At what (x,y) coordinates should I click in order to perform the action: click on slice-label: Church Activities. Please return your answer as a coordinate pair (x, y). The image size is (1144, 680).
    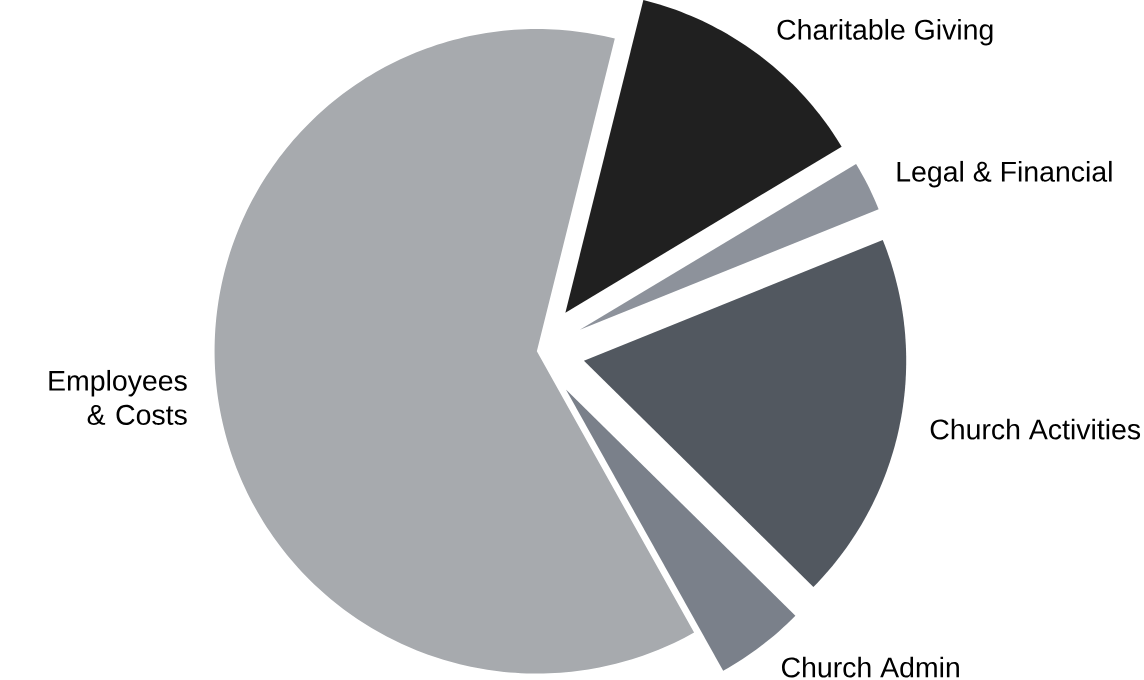
    Looking at the image, I should click on (1035, 429).